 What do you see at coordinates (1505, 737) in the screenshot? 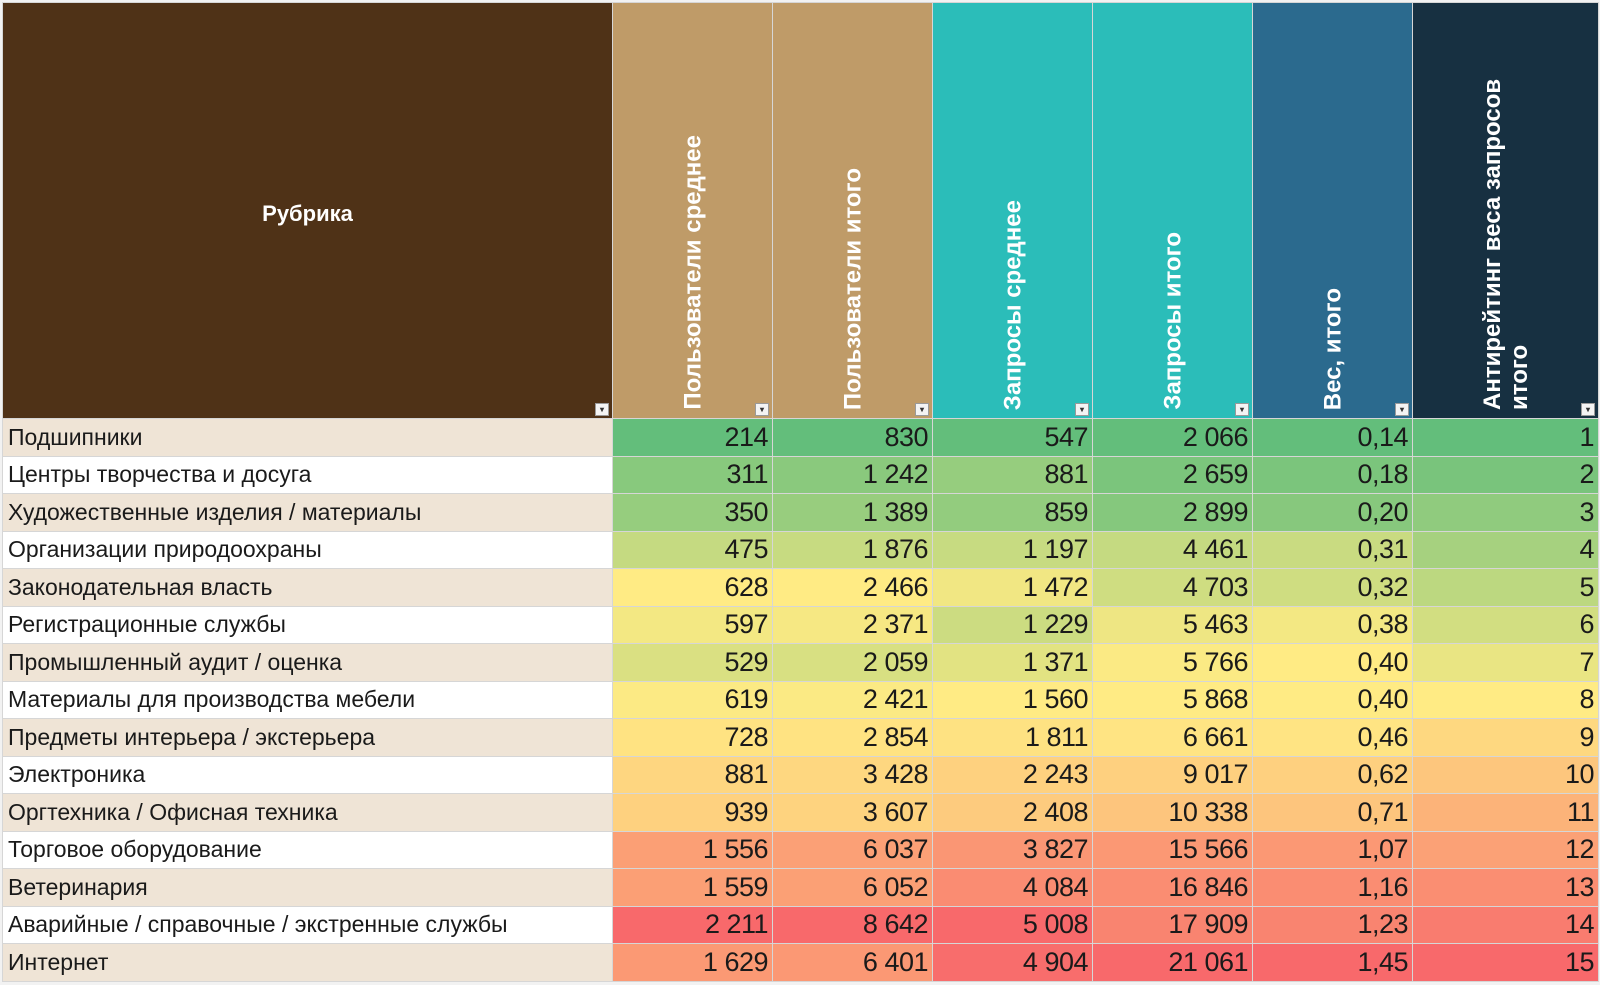
I see `cell-antirating: 9` at bounding box center [1505, 737].